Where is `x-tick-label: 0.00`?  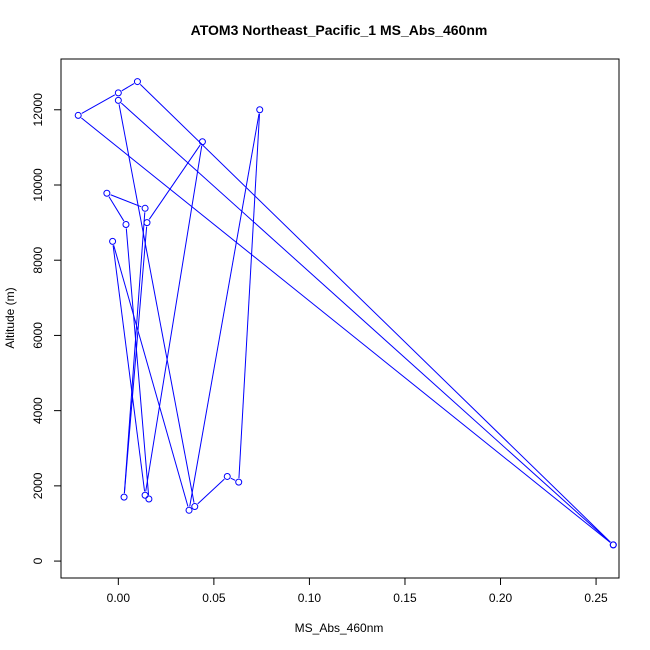 x-tick-label: 0.00 is located at coordinates (119, 598).